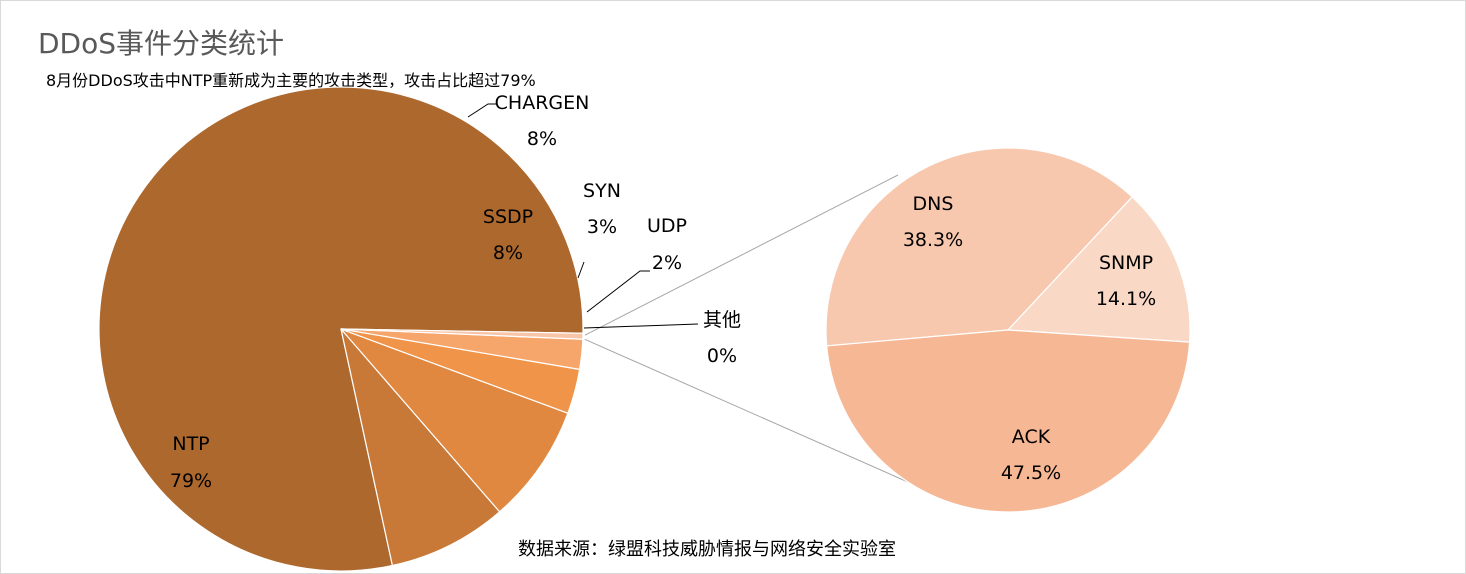  What do you see at coordinates (618, 291) in the screenshot?
I see `leader-line-udp` at bounding box center [618, 291].